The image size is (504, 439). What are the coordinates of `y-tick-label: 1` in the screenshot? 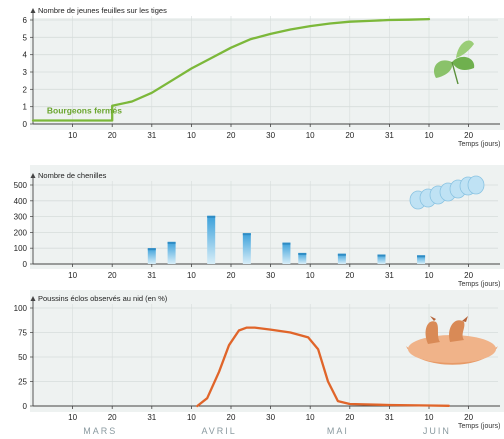 It's located at (25, 107).